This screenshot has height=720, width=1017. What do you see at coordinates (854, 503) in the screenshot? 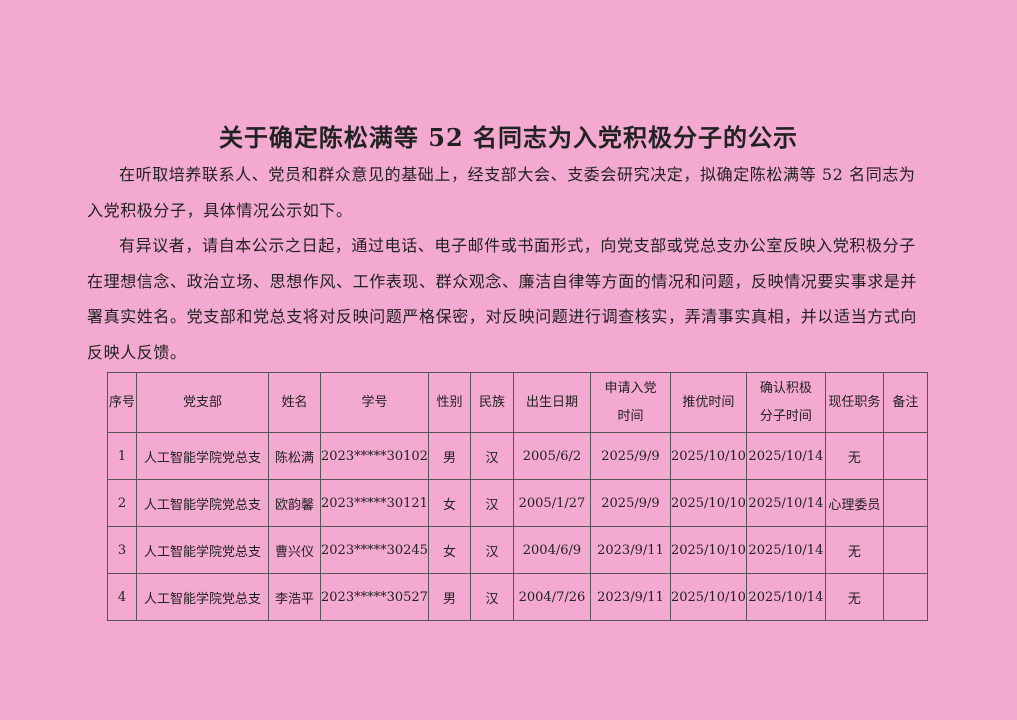
I see `cell: 心理委员` at bounding box center [854, 503].